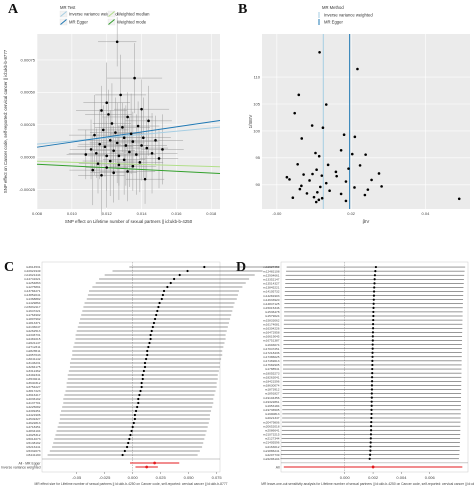  What do you see at coordinates (271, 320) in the screenshot?
I see `panel-d-snp-label: rs15833062` at bounding box center [271, 320].